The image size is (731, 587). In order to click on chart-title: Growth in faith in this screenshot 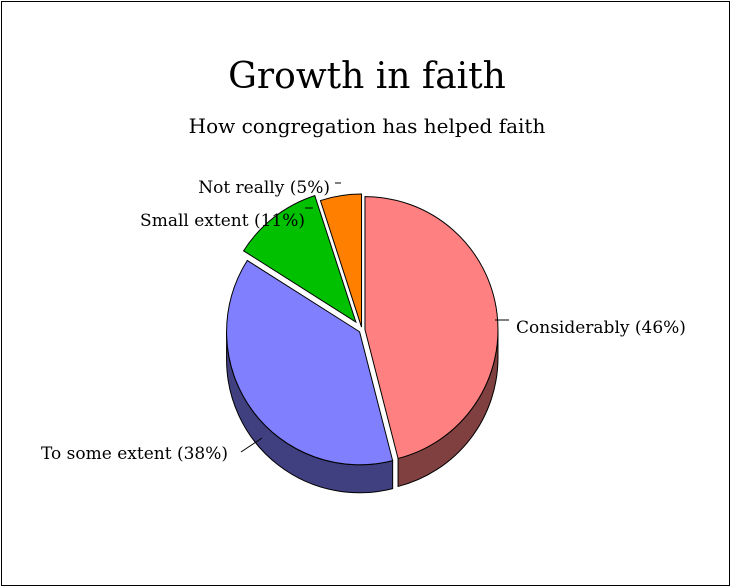, I will do `click(367, 76)`.